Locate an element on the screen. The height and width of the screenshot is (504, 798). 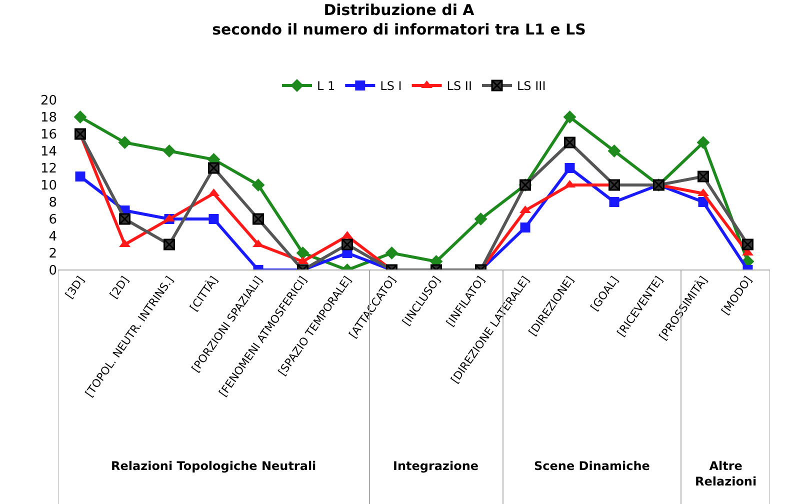
legend-label: LS I is located at coordinates (391, 86).